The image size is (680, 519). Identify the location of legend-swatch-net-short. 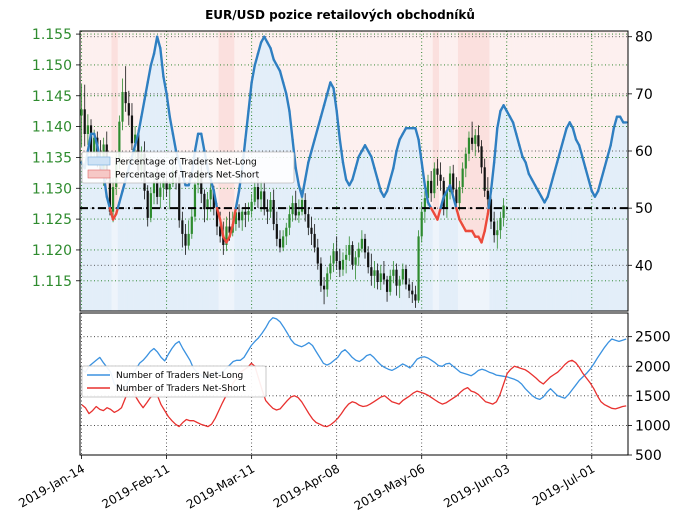
(99, 174).